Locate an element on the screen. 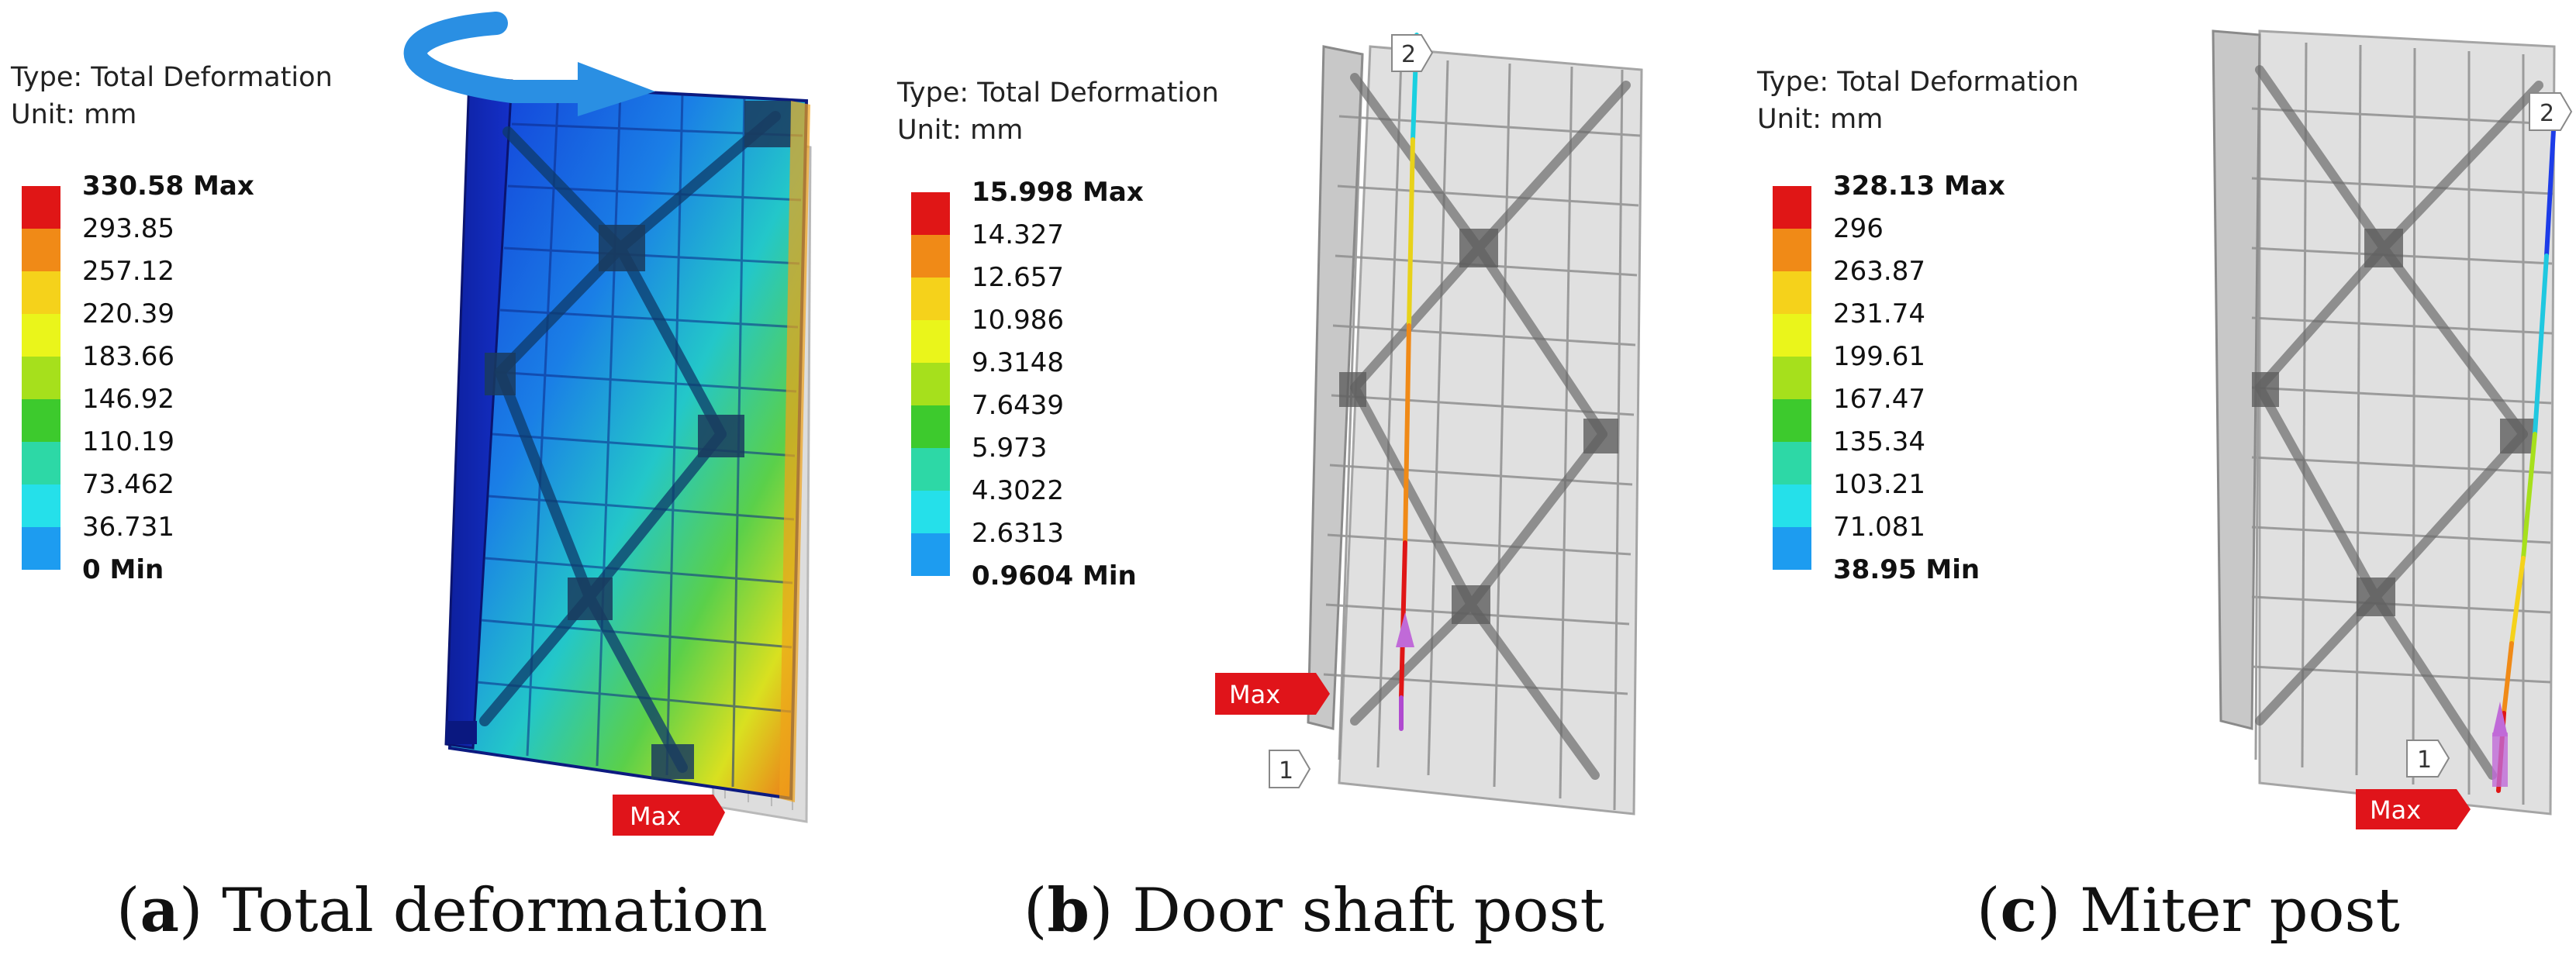 This screenshot has height=962, width=2576. legend-tick: 257.12 is located at coordinates (128, 271).